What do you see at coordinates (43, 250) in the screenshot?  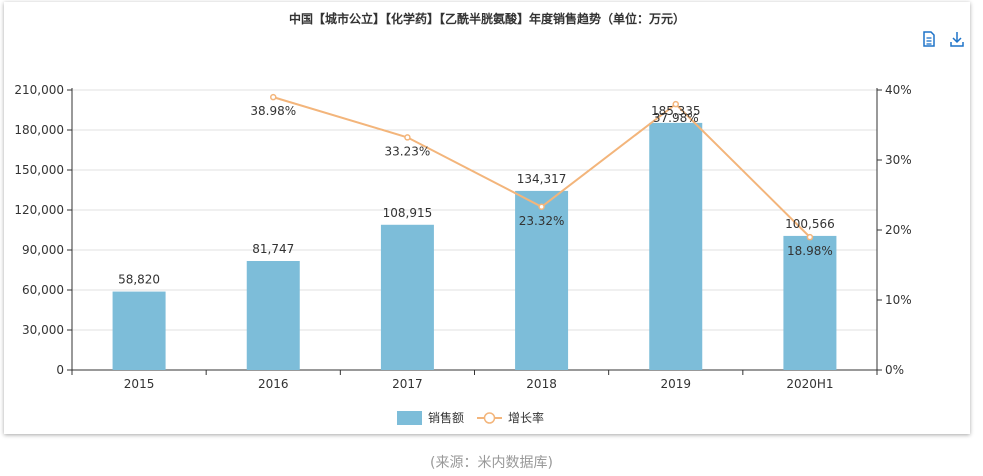 I see `left-tick-label: 90,000` at bounding box center [43, 250].